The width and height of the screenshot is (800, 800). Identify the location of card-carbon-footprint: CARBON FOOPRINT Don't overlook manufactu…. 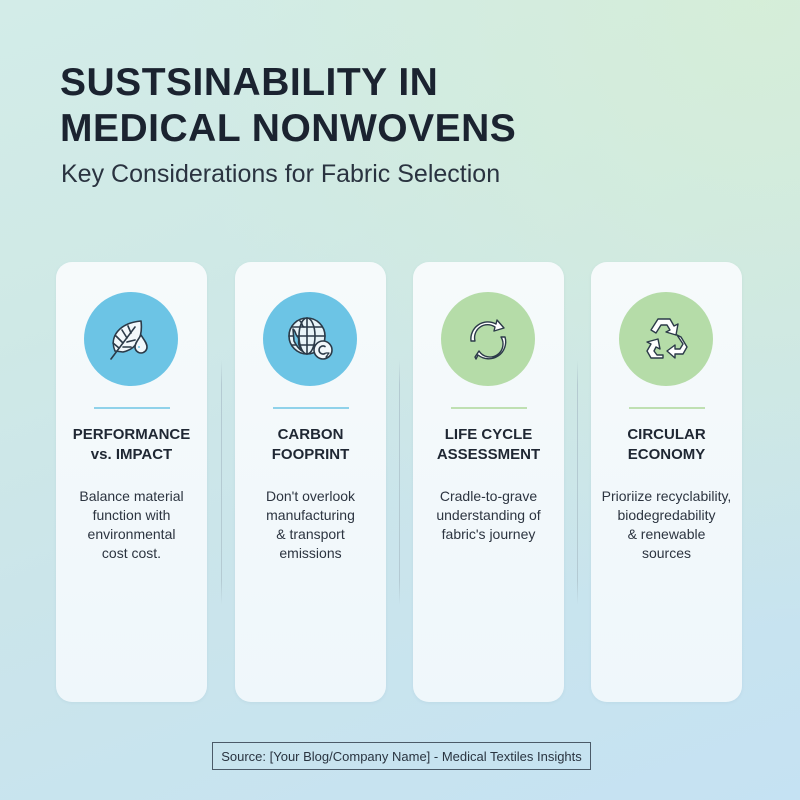
(310, 482).